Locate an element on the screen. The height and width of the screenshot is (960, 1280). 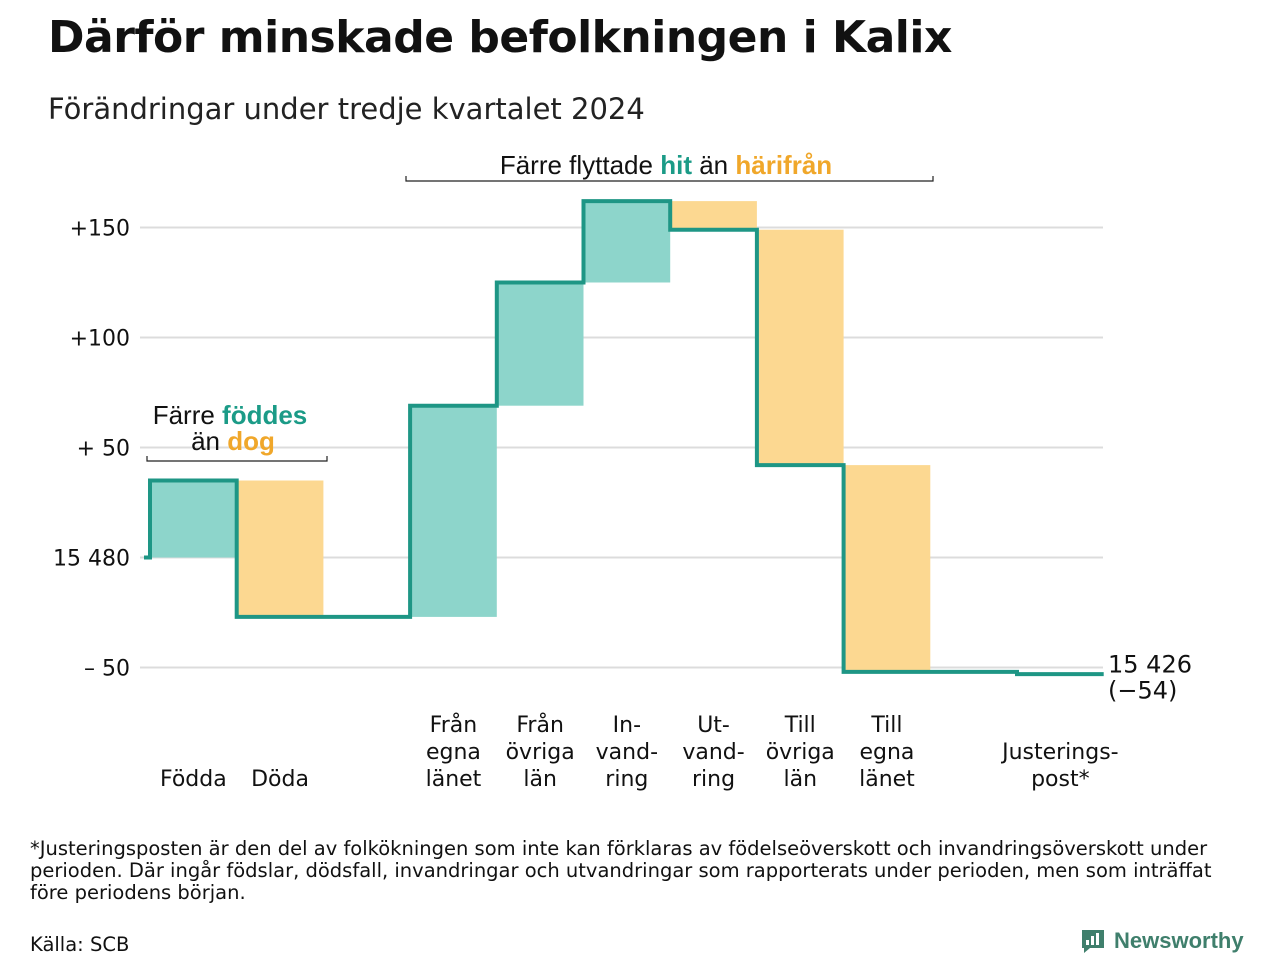
y-tick-label: – 50 is located at coordinates (107, 669).